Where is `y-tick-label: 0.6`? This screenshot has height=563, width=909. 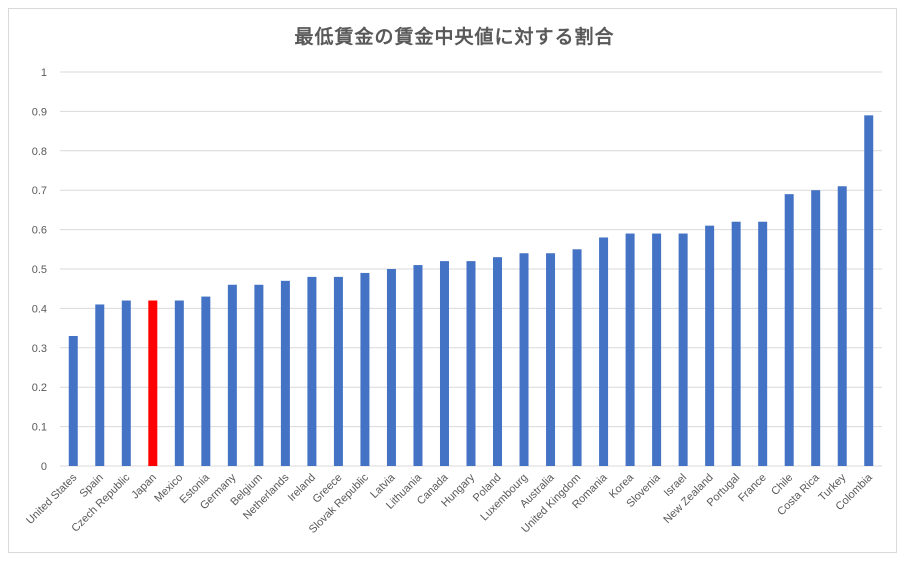
y-tick-label: 0.6 is located at coordinates (39, 231).